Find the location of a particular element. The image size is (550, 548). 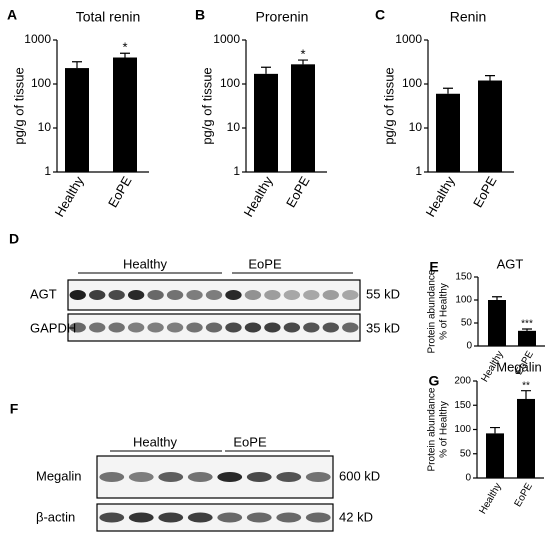

group-label: EoPE is located at coordinates (265, 263).